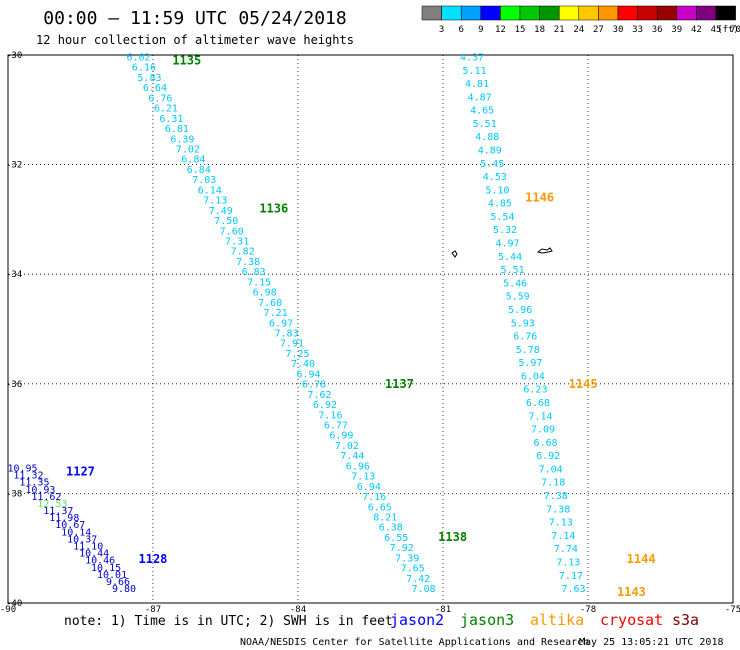 This screenshot has width=740, height=650. Describe the element at coordinates (248, 262) in the screenshot. I see `wave-height-value: 7.38` at that location.